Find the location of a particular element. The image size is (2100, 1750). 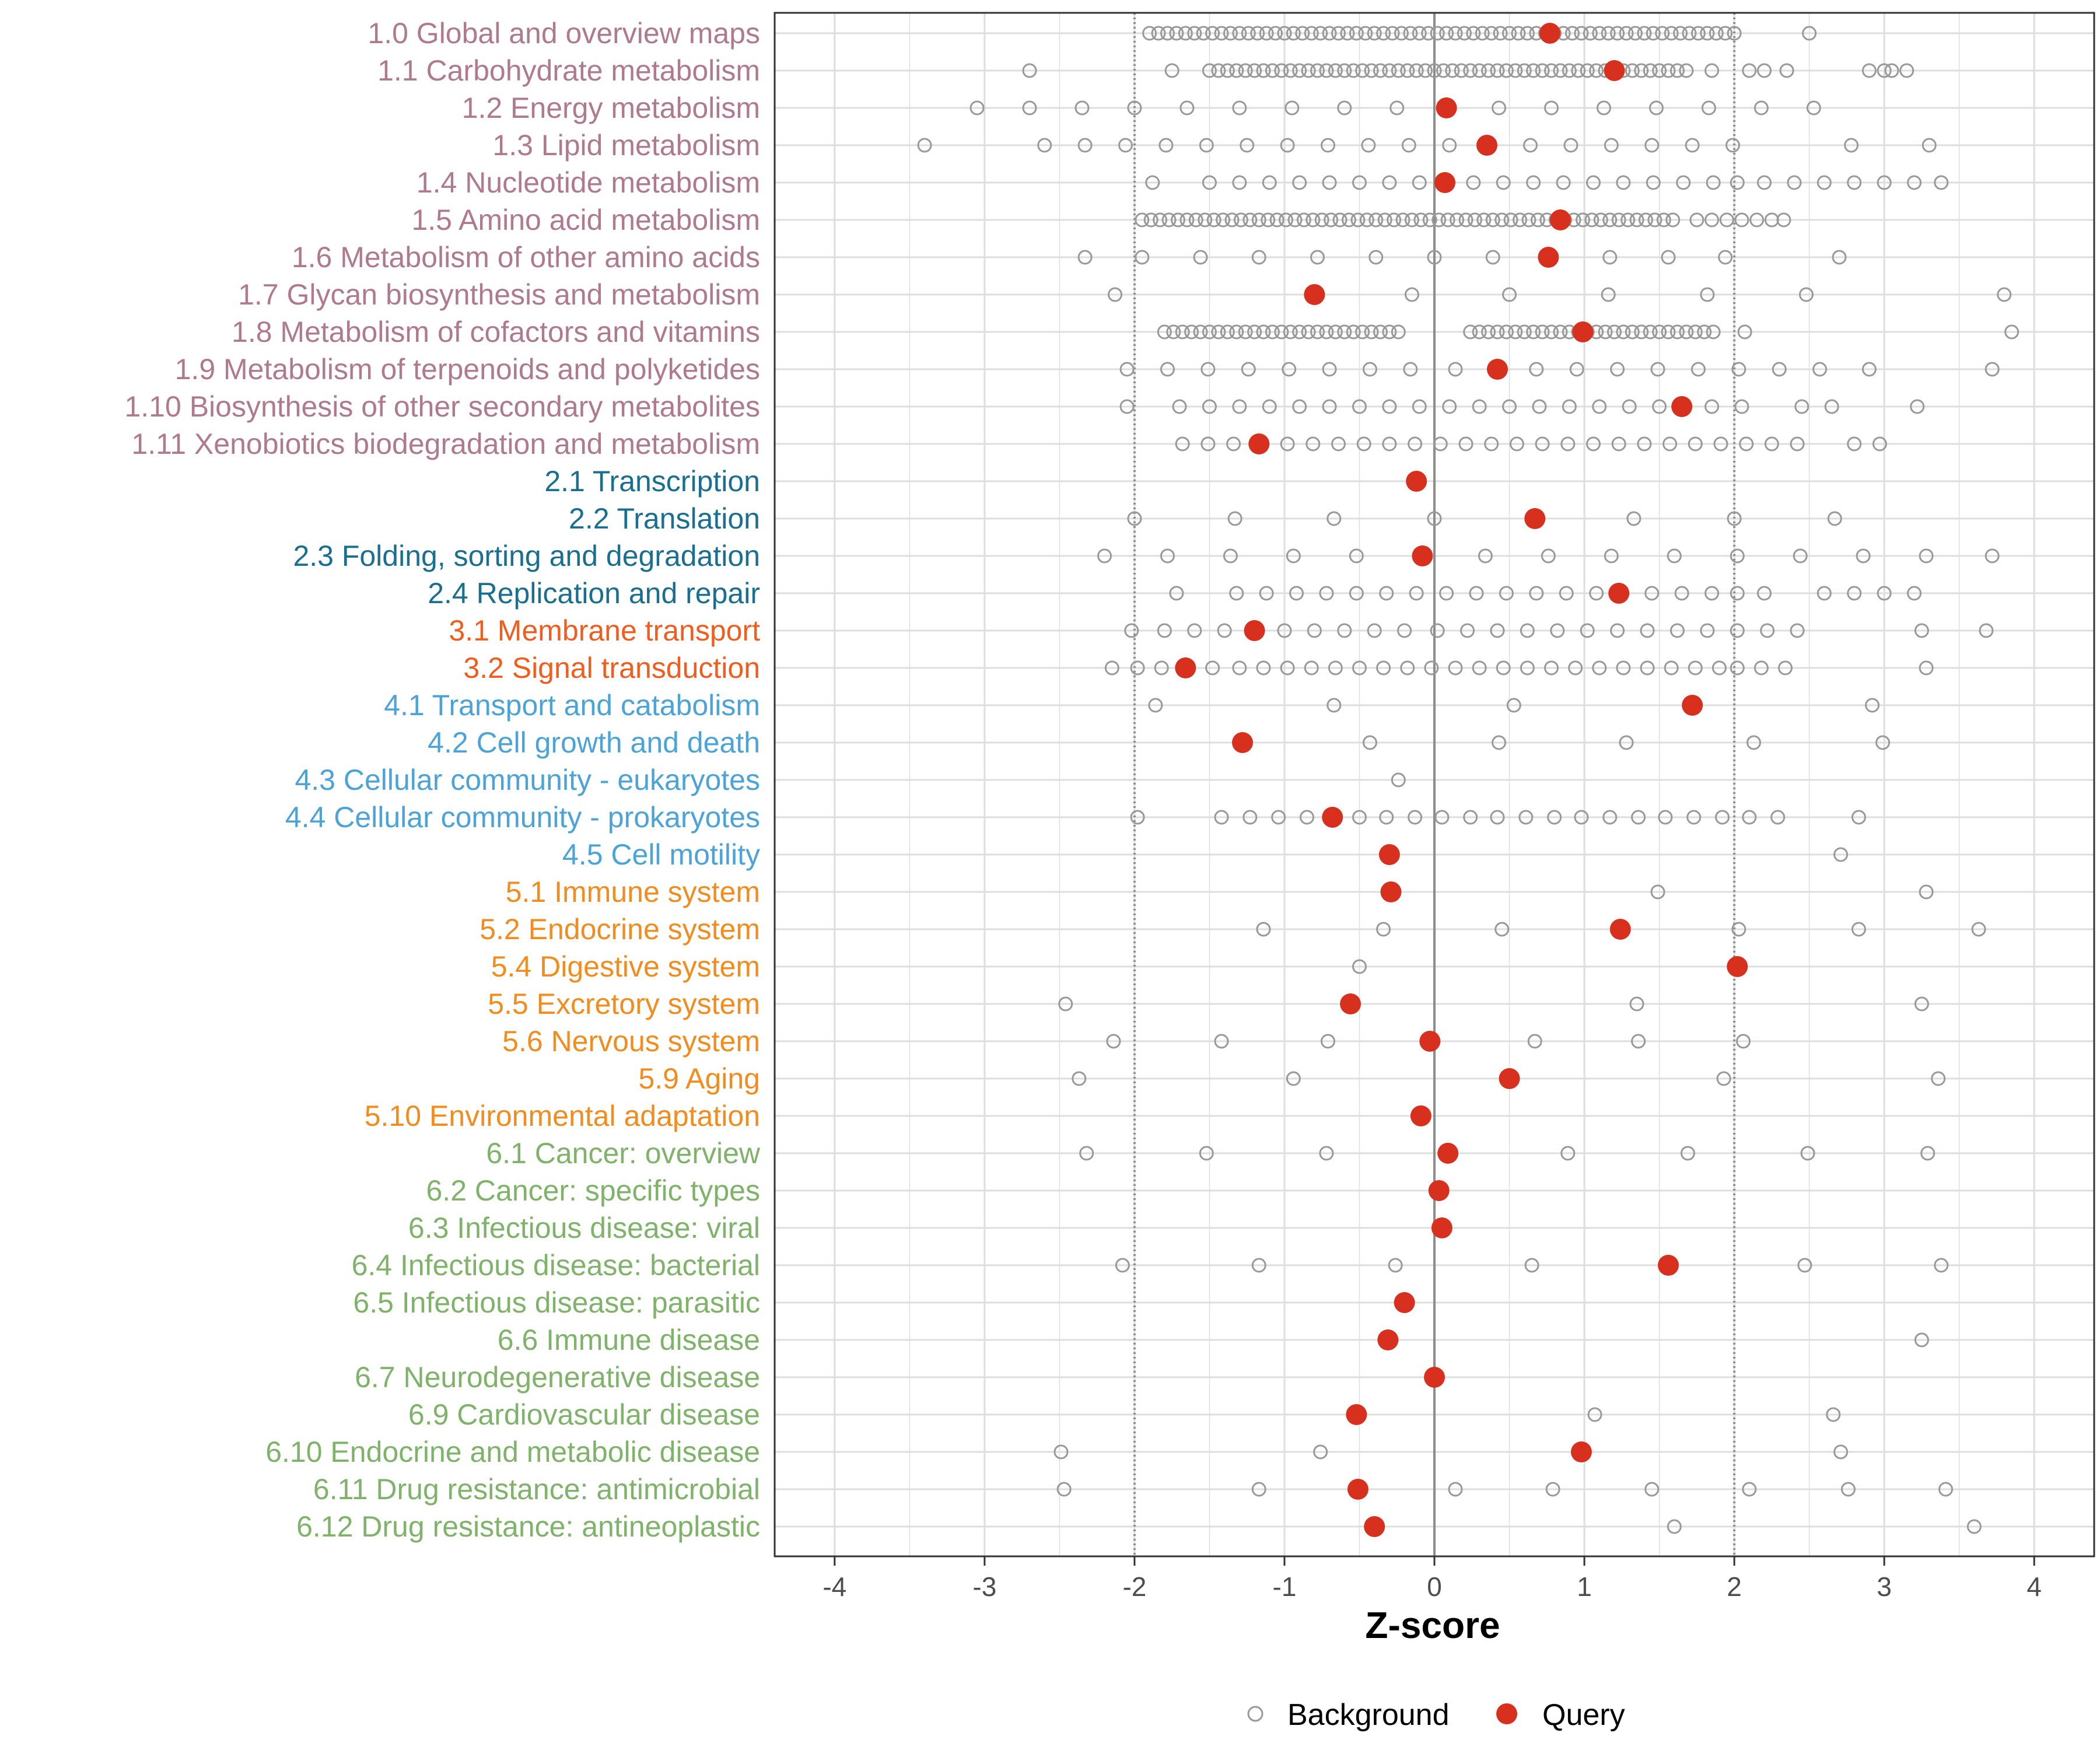

category-label: 6.7 Neurodegenerative disease is located at coordinates (557, 1377).